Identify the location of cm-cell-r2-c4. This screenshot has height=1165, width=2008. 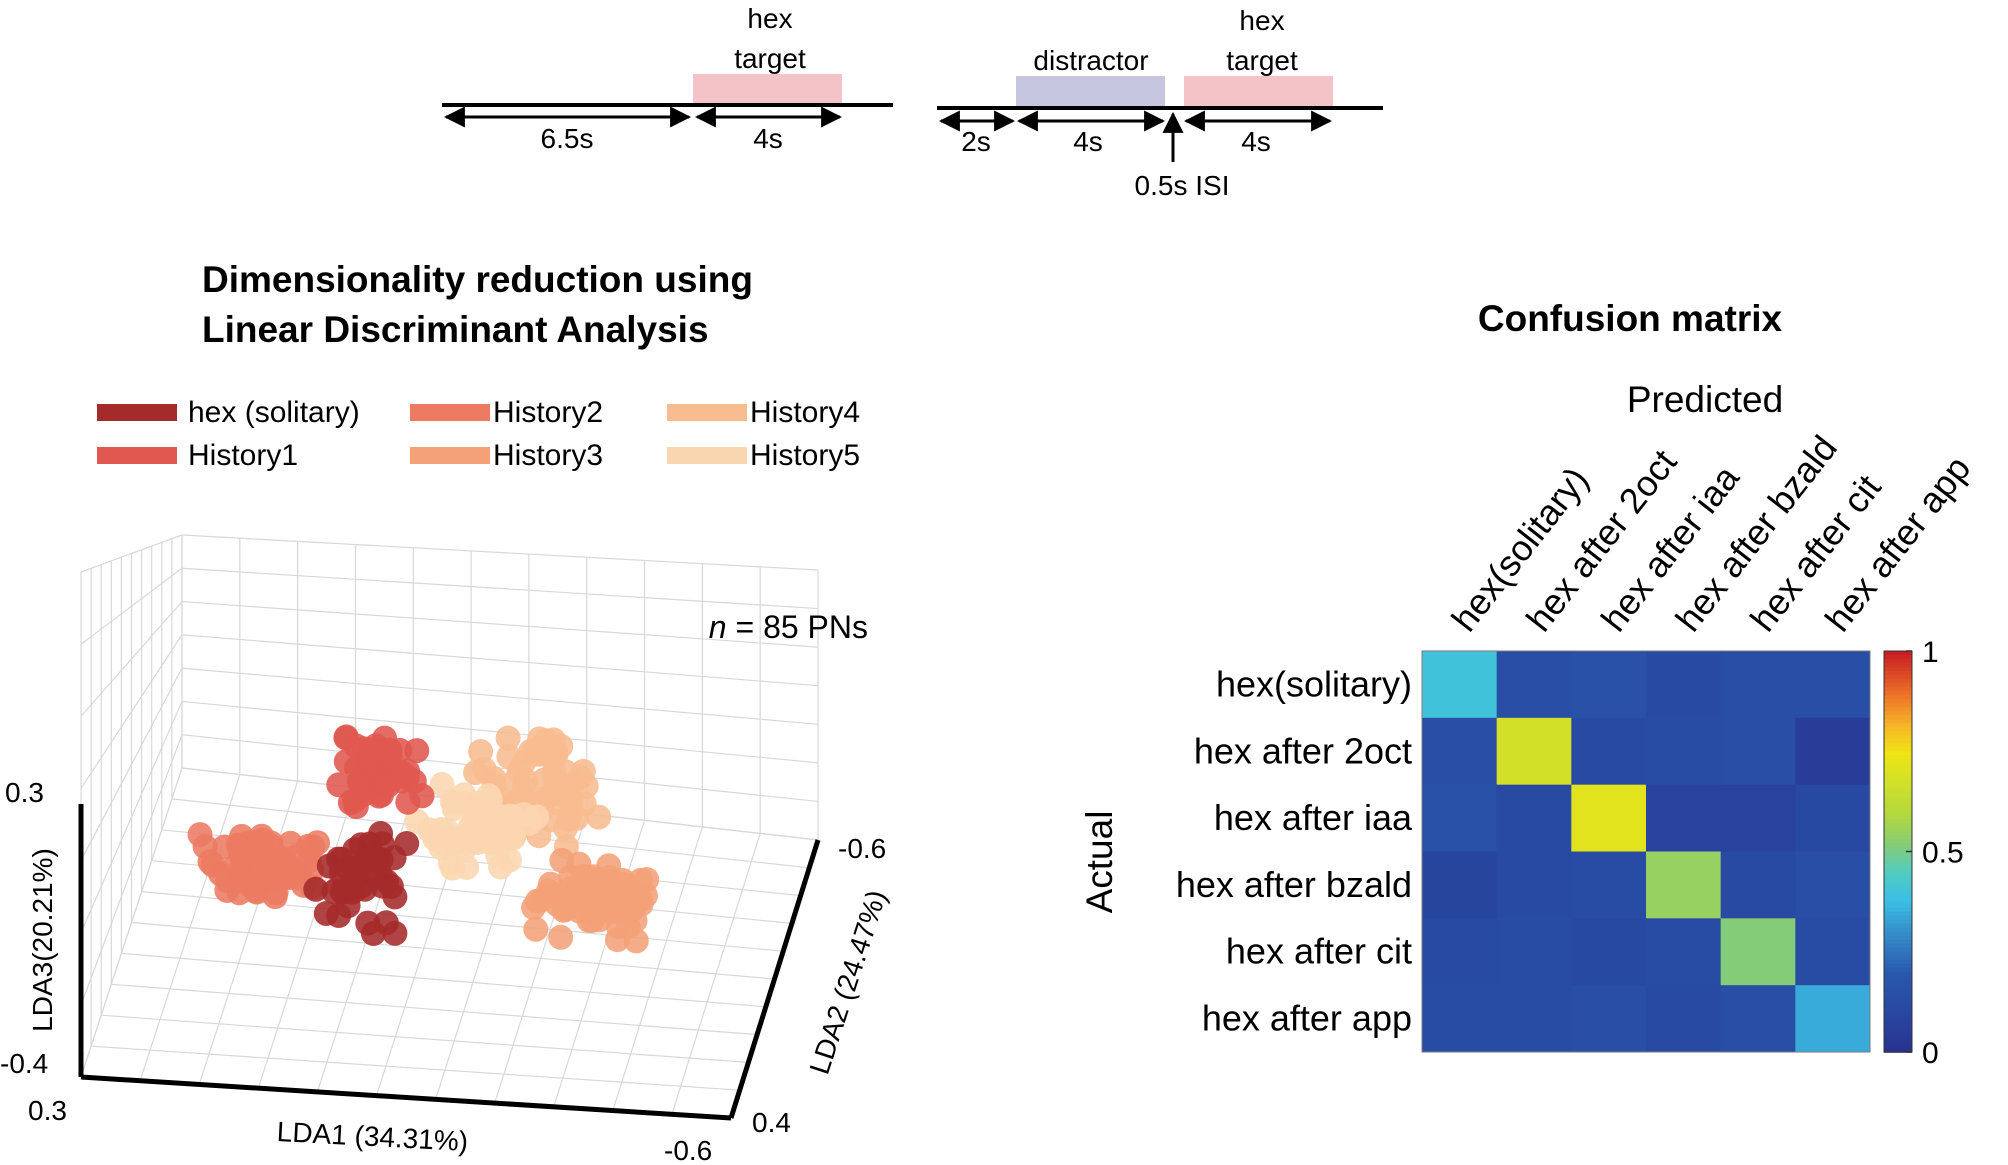
(1758, 818).